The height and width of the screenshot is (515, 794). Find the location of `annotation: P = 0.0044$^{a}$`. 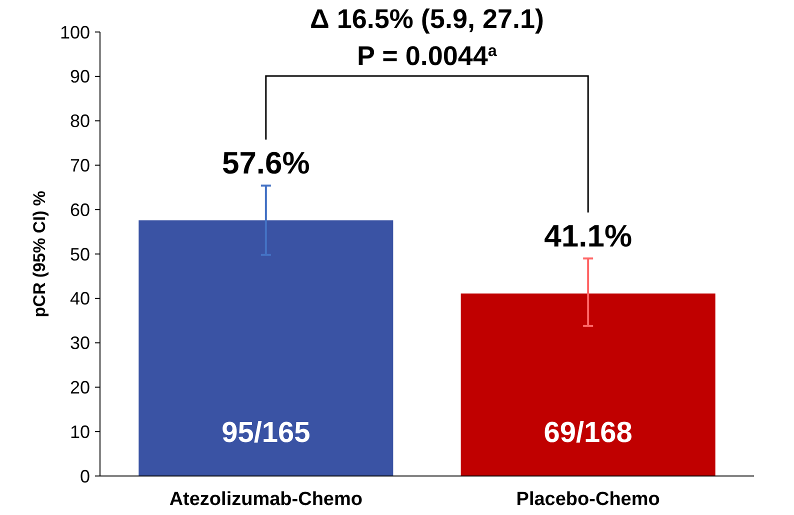

annotation: P = 0.0044$^{a}$ is located at coordinates (427, 56).